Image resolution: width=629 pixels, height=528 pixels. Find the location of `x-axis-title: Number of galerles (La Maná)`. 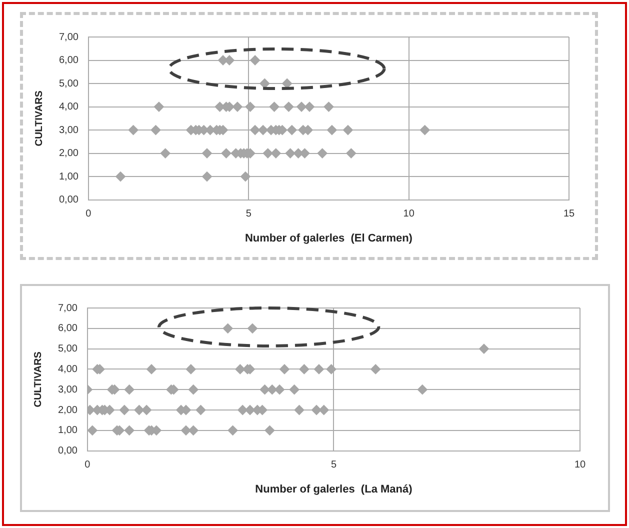

x-axis-title: Number of galerles (La Maná) is located at coordinates (334, 489).